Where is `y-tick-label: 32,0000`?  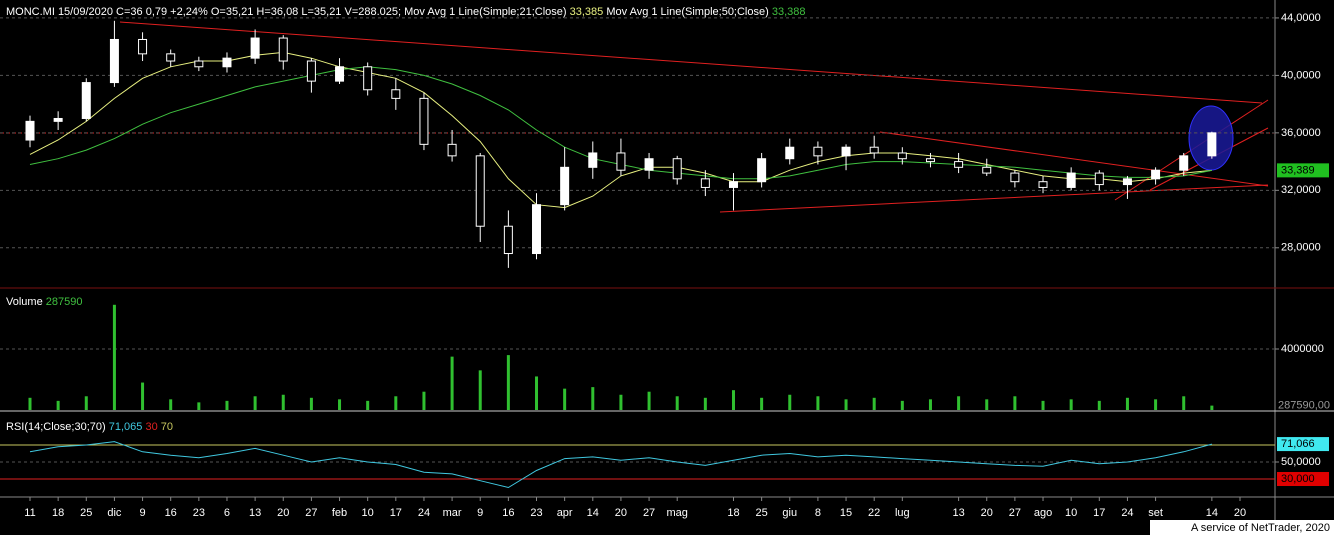
y-tick-label: 32,0000 is located at coordinates (1301, 190).